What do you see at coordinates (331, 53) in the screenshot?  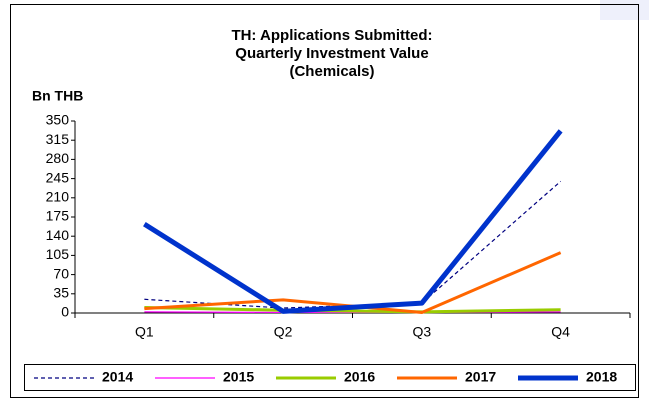 I see `chart-title: Quarterly Investment Value` at bounding box center [331, 53].